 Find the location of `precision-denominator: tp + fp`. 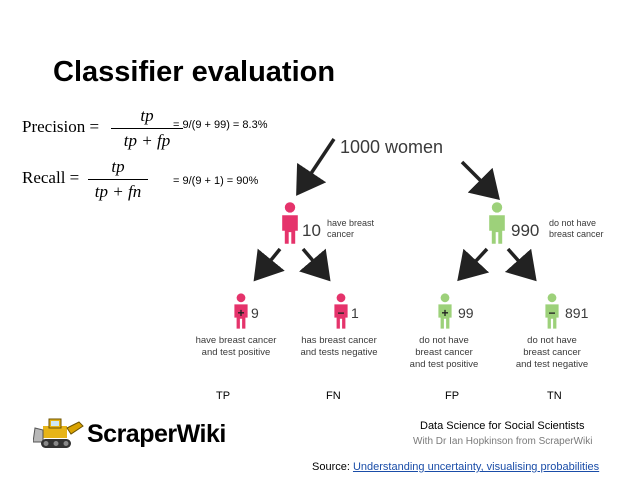

precision-denominator: tp + fp is located at coordinates (147, 140).